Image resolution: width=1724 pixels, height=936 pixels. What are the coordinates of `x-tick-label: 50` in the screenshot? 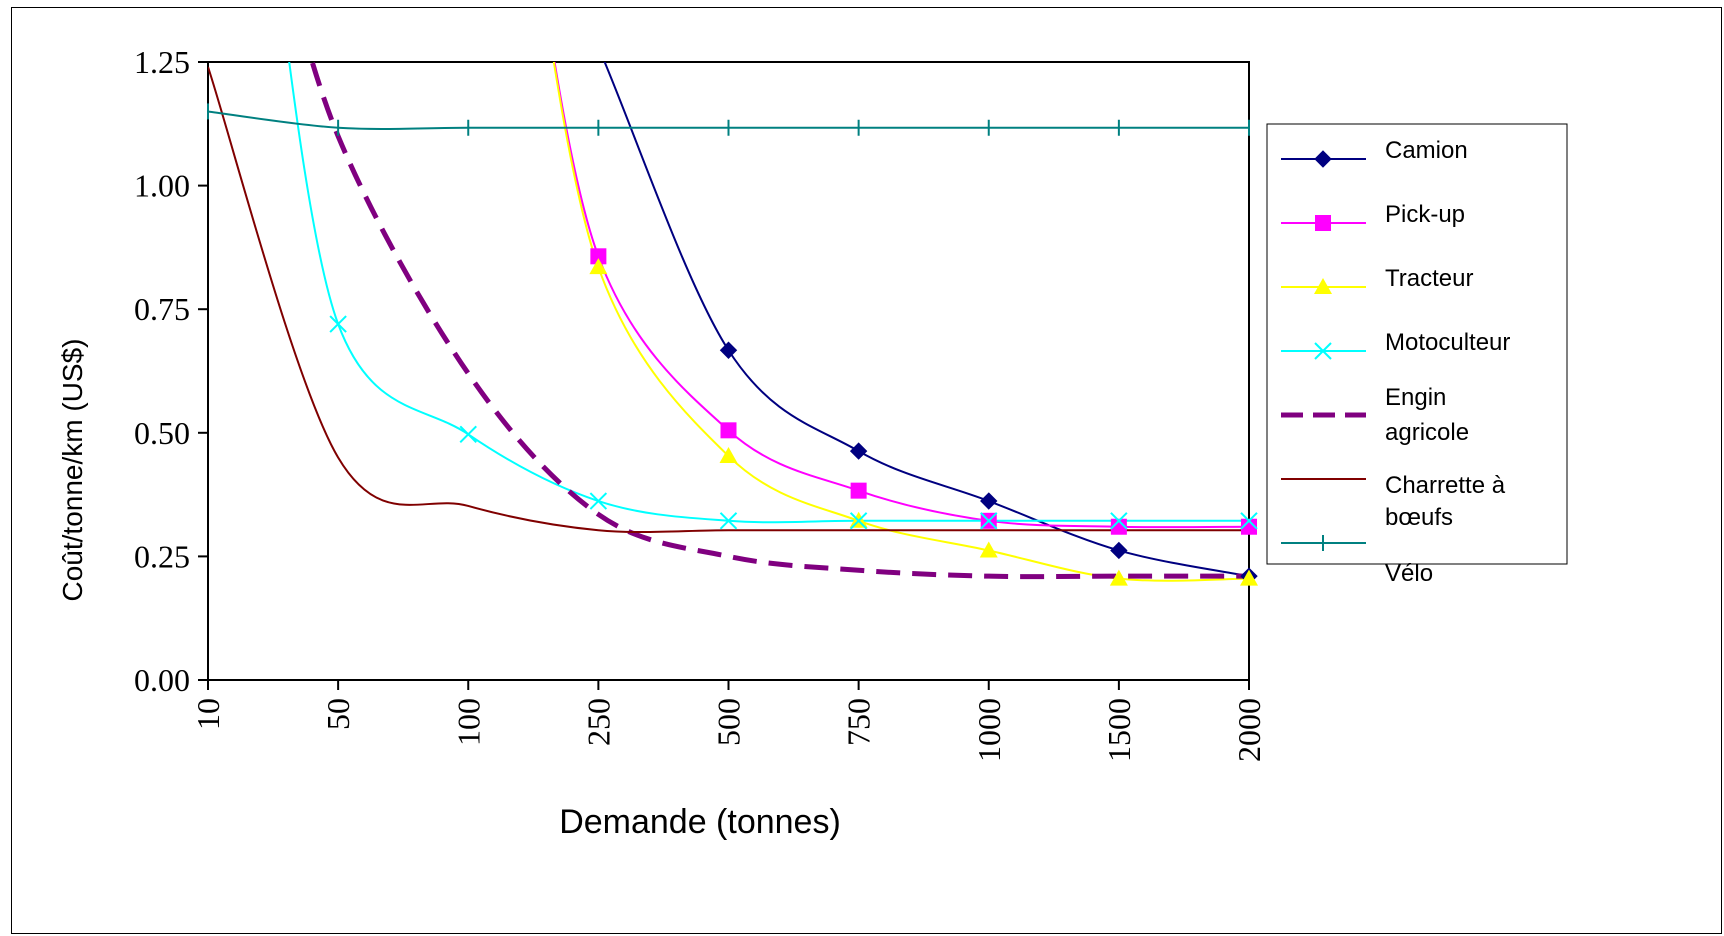 It's located at (338, 714).